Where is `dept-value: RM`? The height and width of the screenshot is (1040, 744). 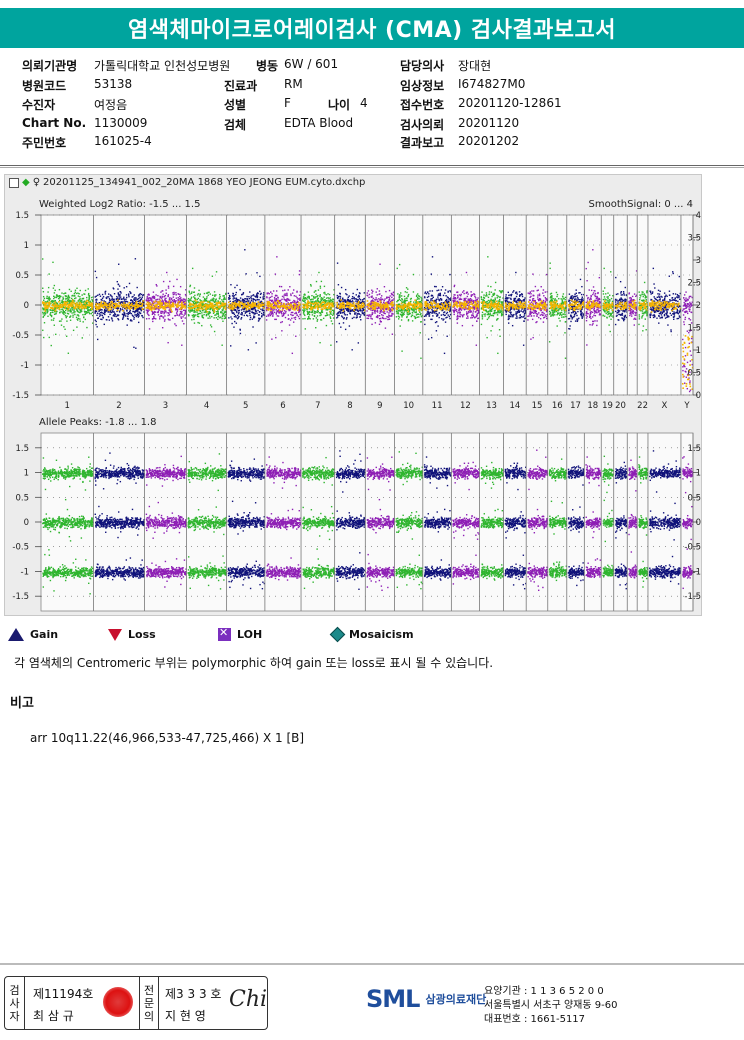 dept-value: RM is located at coordinates (293, 84).